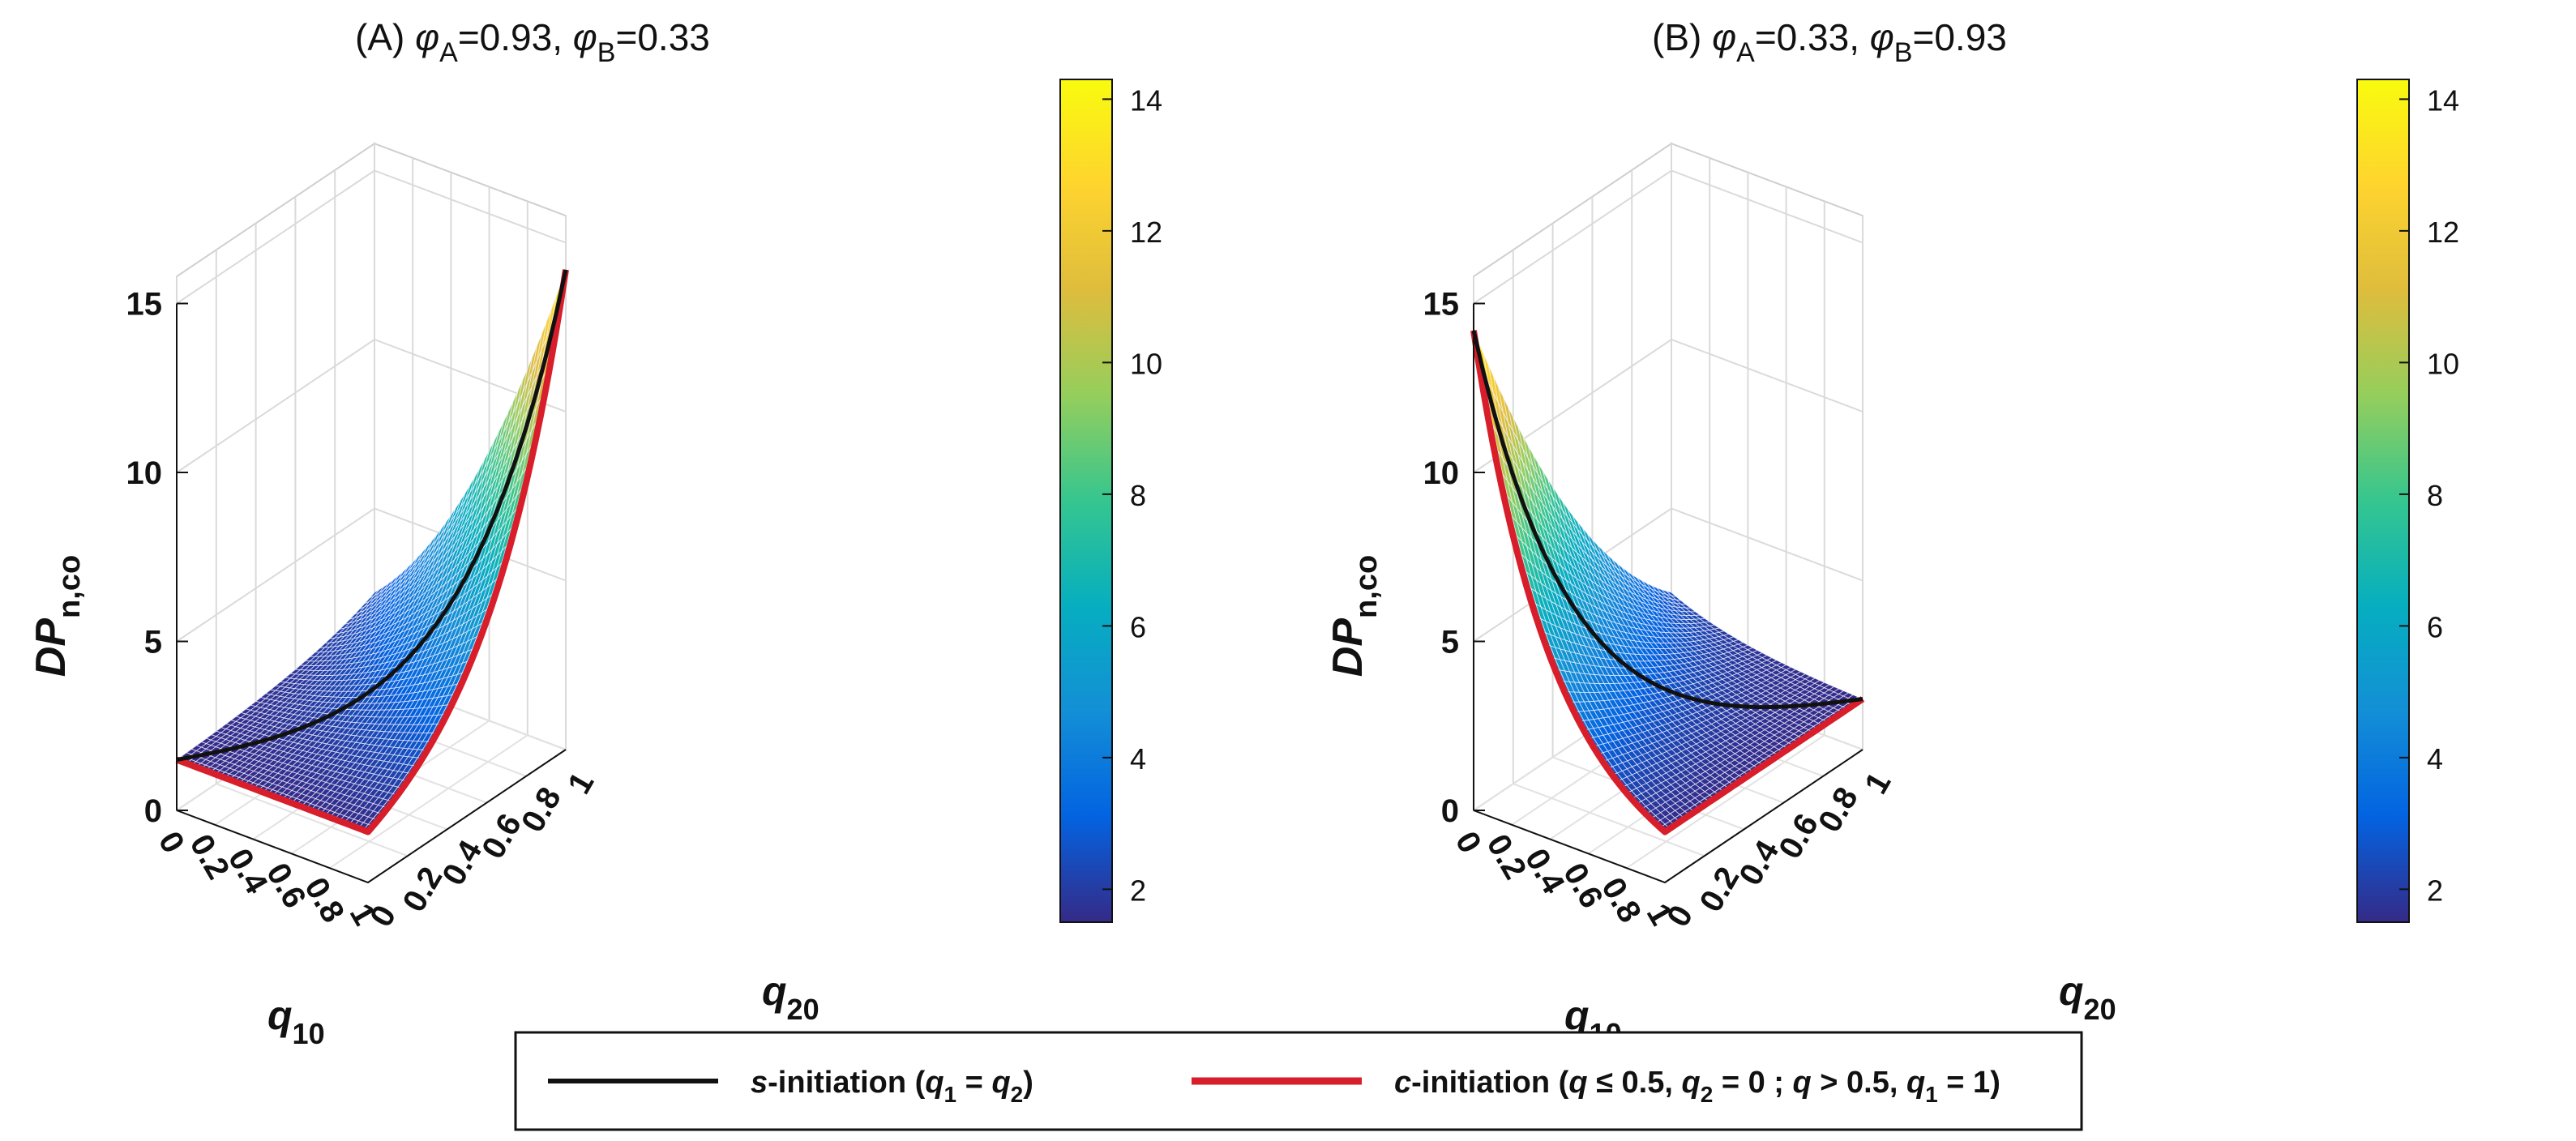 This screenshot has width=2576, height=1141. What do you see at coordinates (759, 1083) in the screenshot?
I see `s-letter: s` at bounding box center [759, 1083].